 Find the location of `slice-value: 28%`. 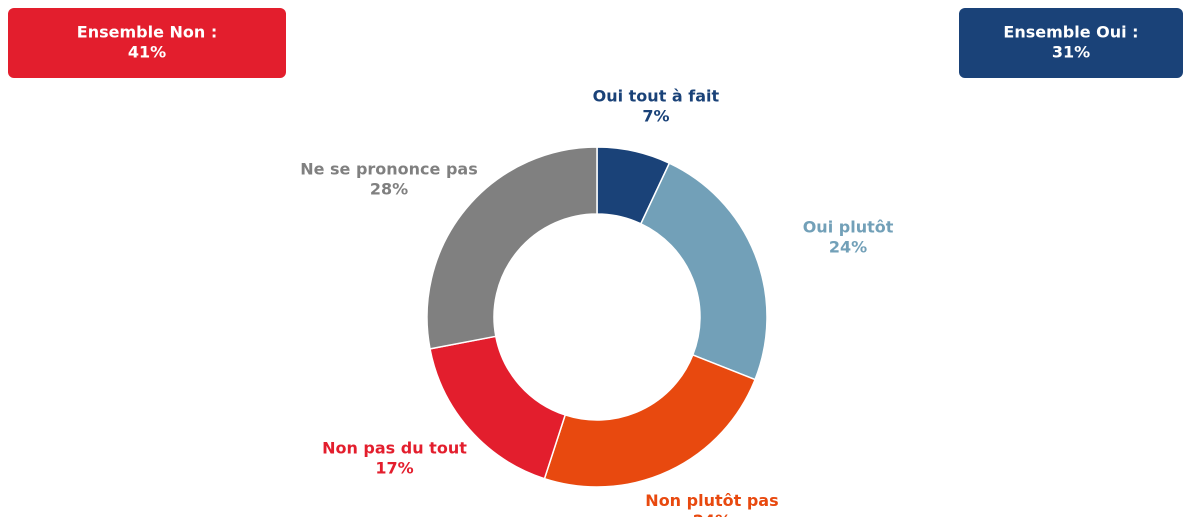

slice-value: 28% is located at coordinates (389, 188).